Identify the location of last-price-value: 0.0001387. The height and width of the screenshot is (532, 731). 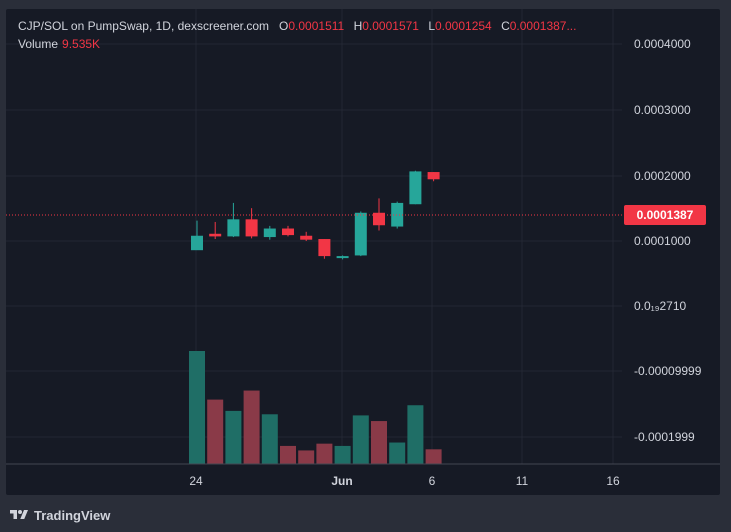
(665, 215).